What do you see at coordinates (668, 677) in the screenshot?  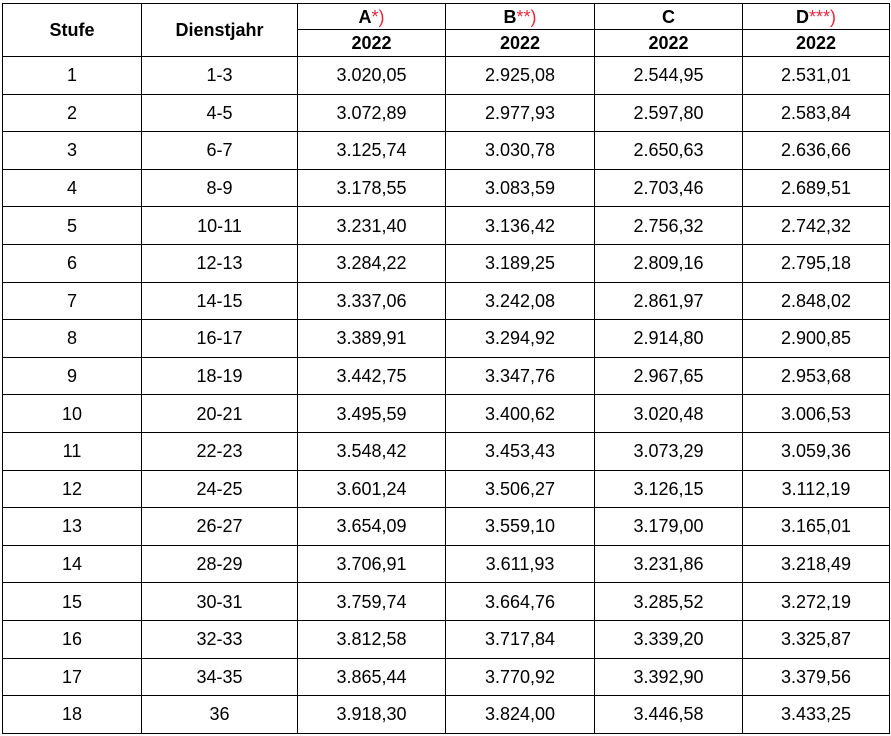 I see `cell-value-c: 3.392,90` at bounding box center [668, 677].